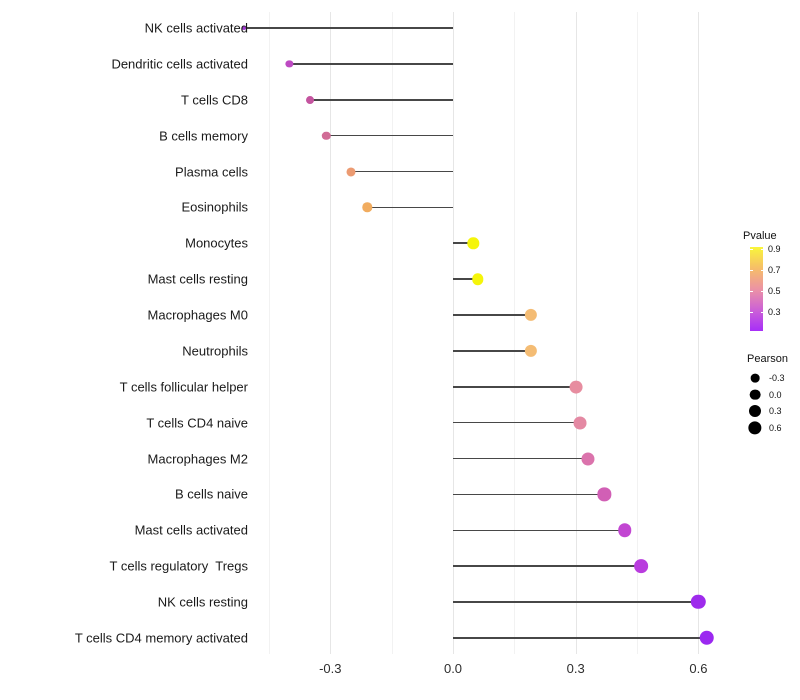 The width and height of the screenshot is (800, 700). What do you see at coordinates (197, 459) in the screenshot?
I see `y-axis-label: Macrophages M2` at bounding box center [197, 459].